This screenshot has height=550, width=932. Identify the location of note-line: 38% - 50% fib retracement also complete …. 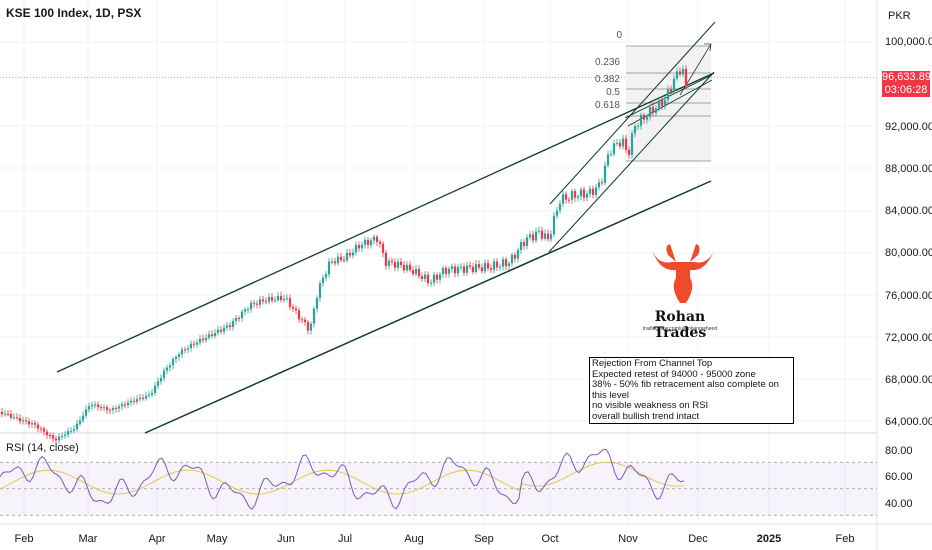
(685, 390).